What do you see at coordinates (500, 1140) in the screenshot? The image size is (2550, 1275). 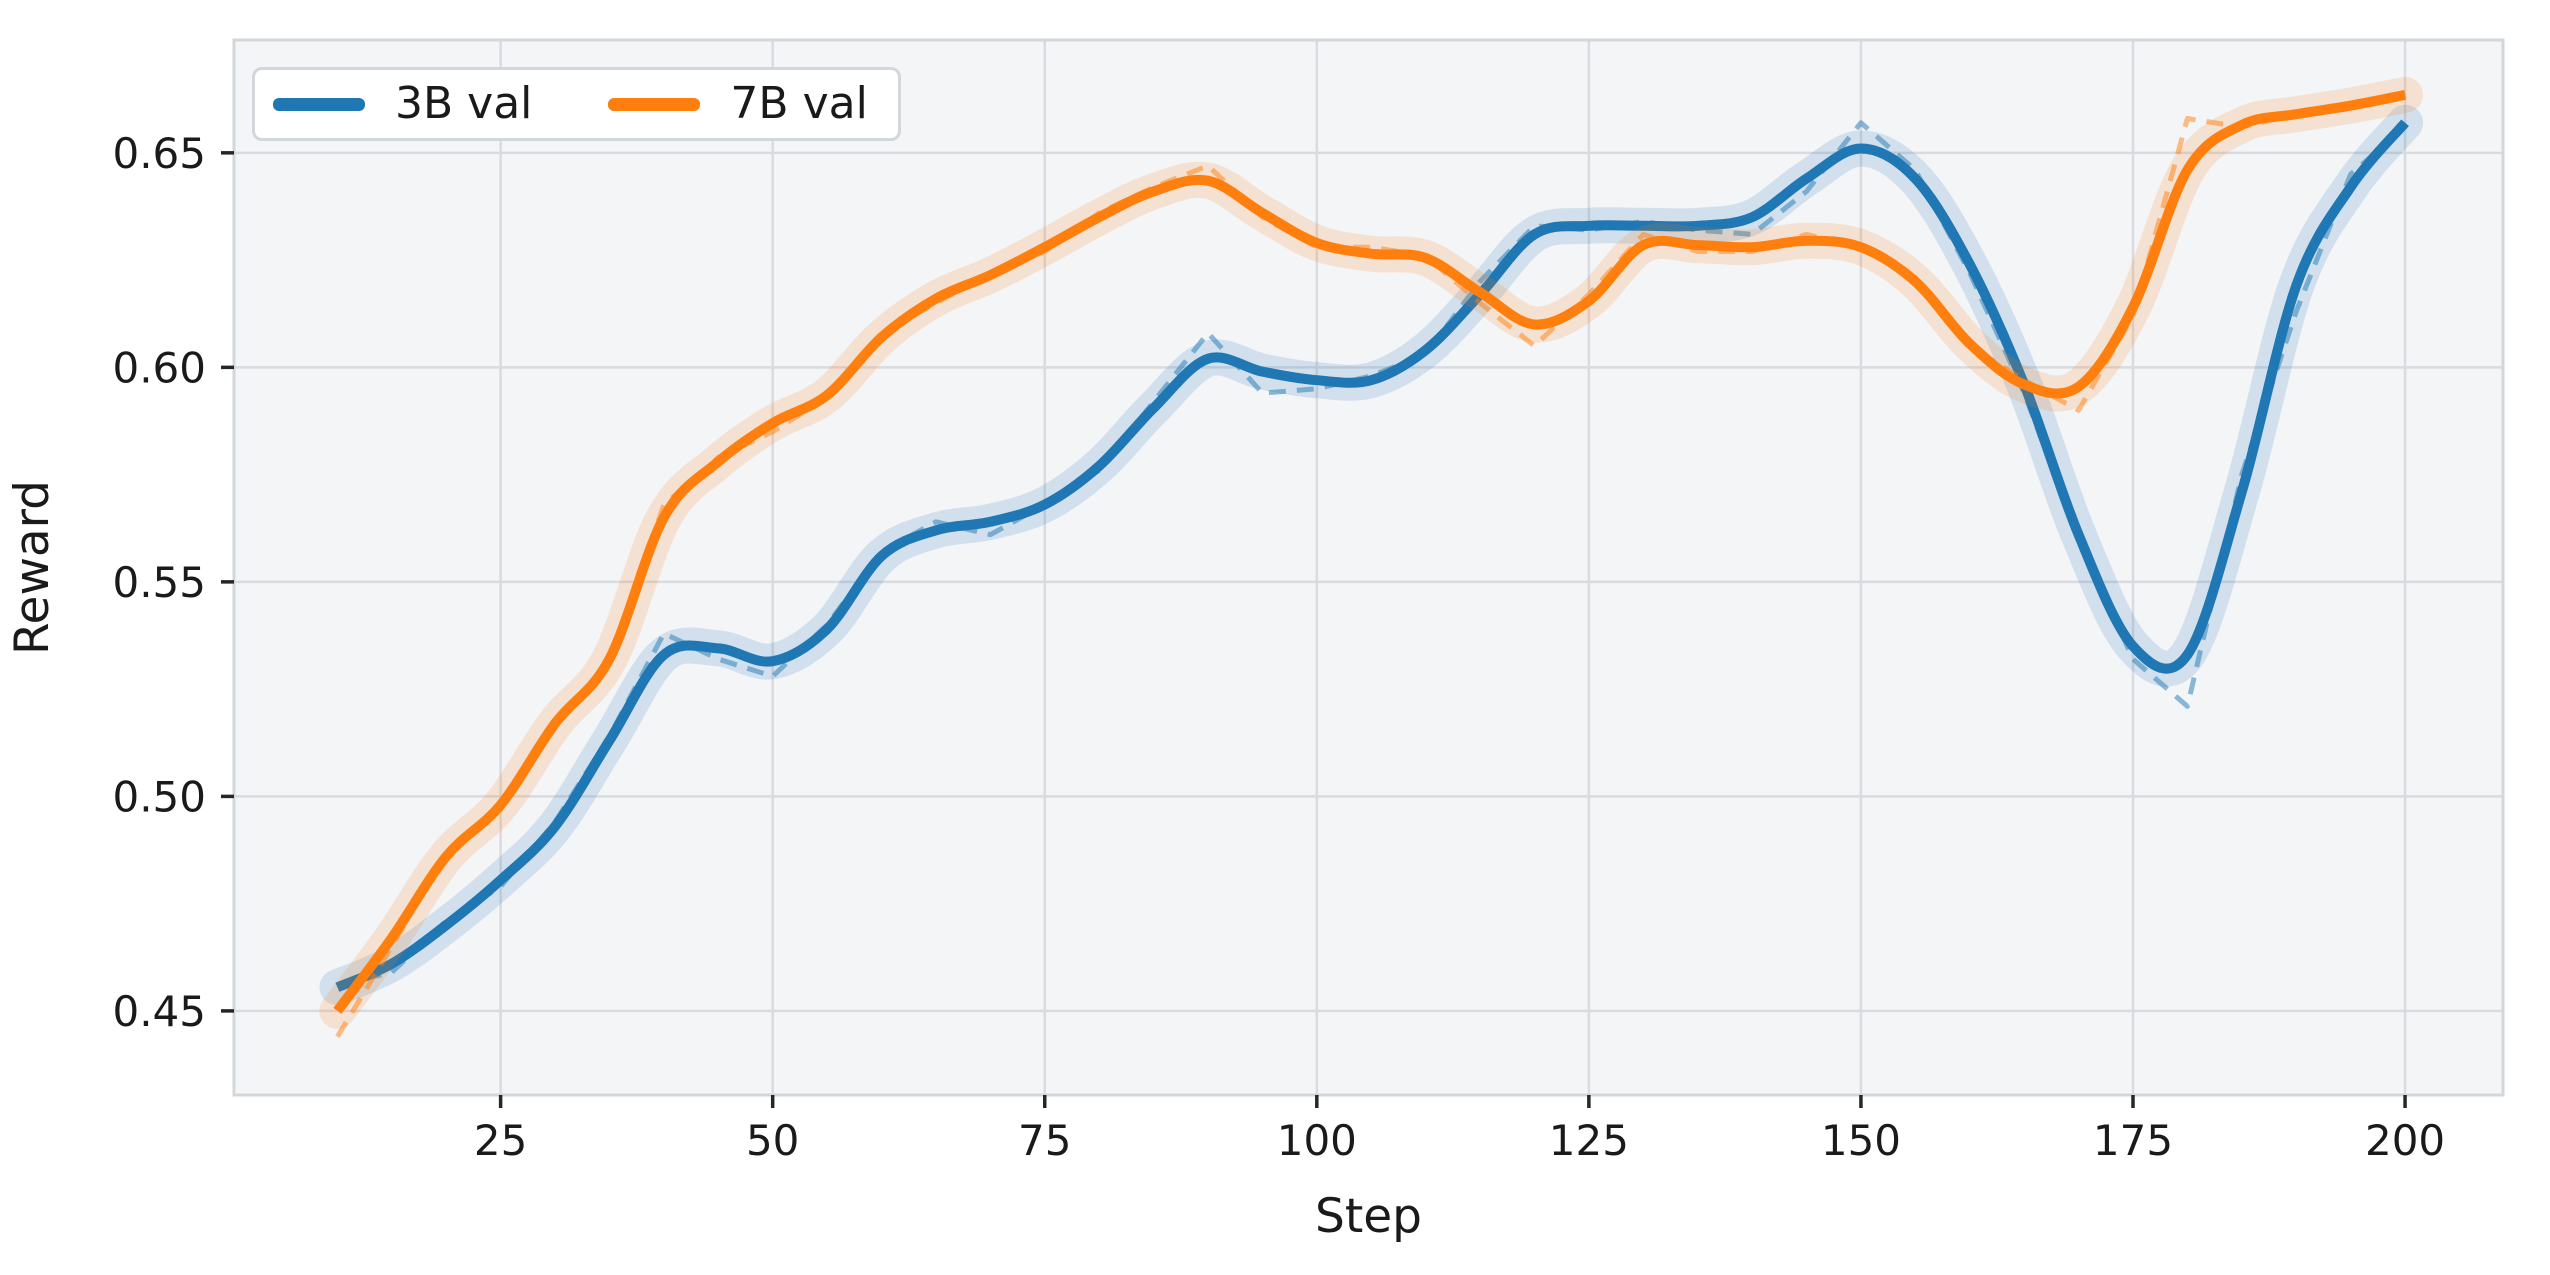 I see `x-axis-tick-label-25: 25` at bounding box center [500, 1140].